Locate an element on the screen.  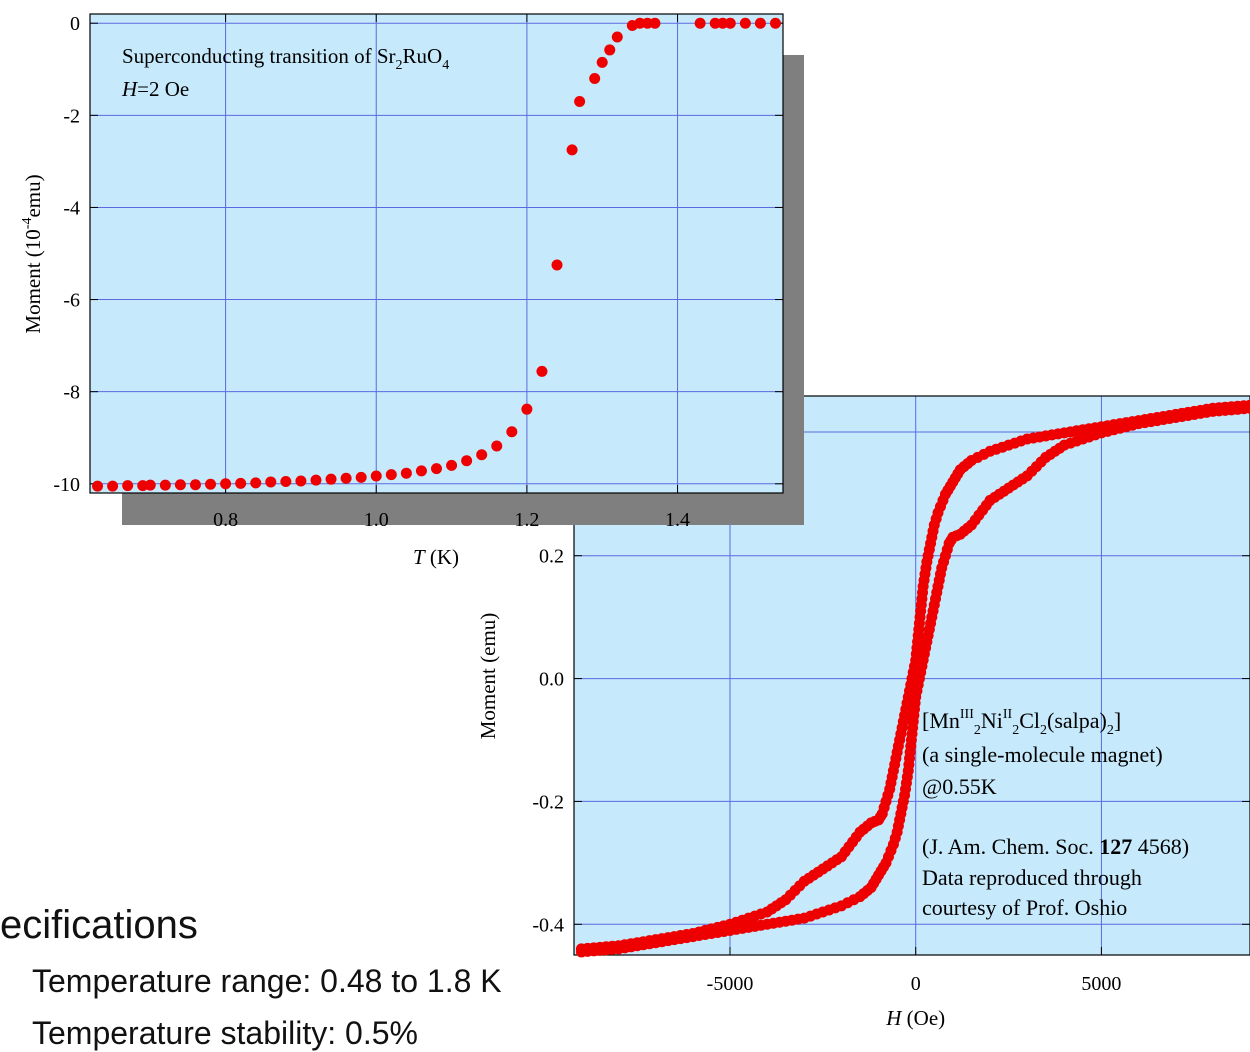
x-axis-label: T (K) is located at coordinates (436, 557).